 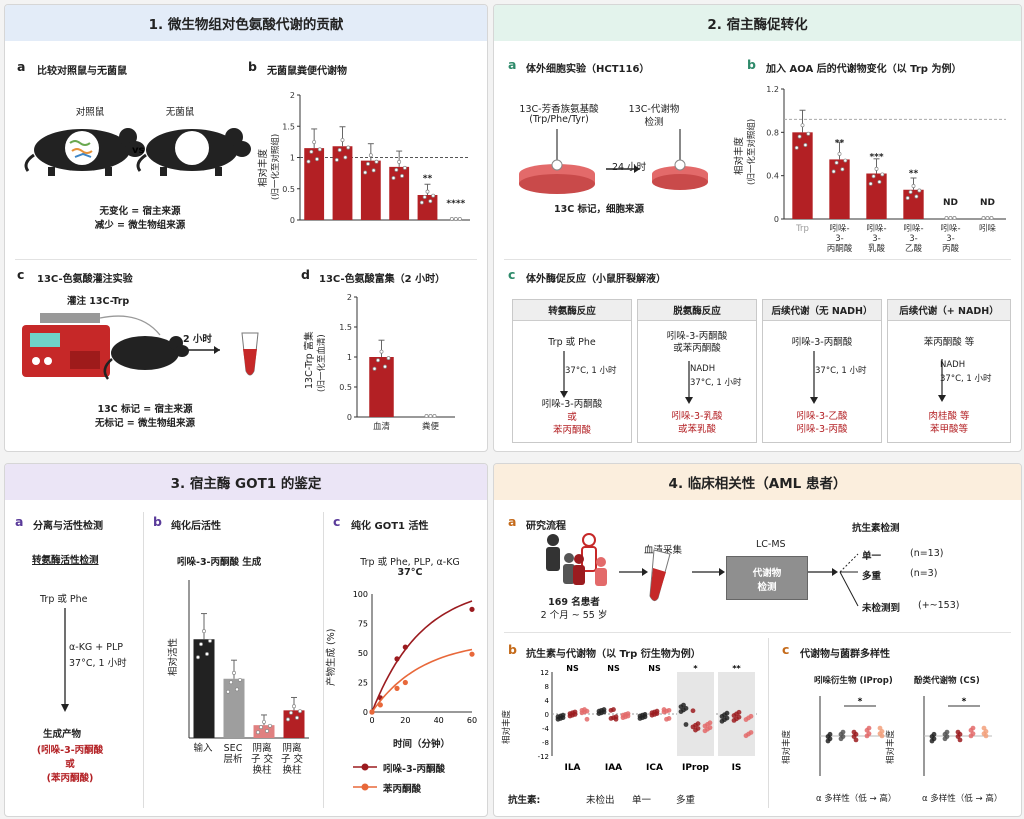 What do you see at coordinates (524, 800) in the screenshot?
I see `p4-b-abx-label: 抗生素:` at bounding box center [524, 800].